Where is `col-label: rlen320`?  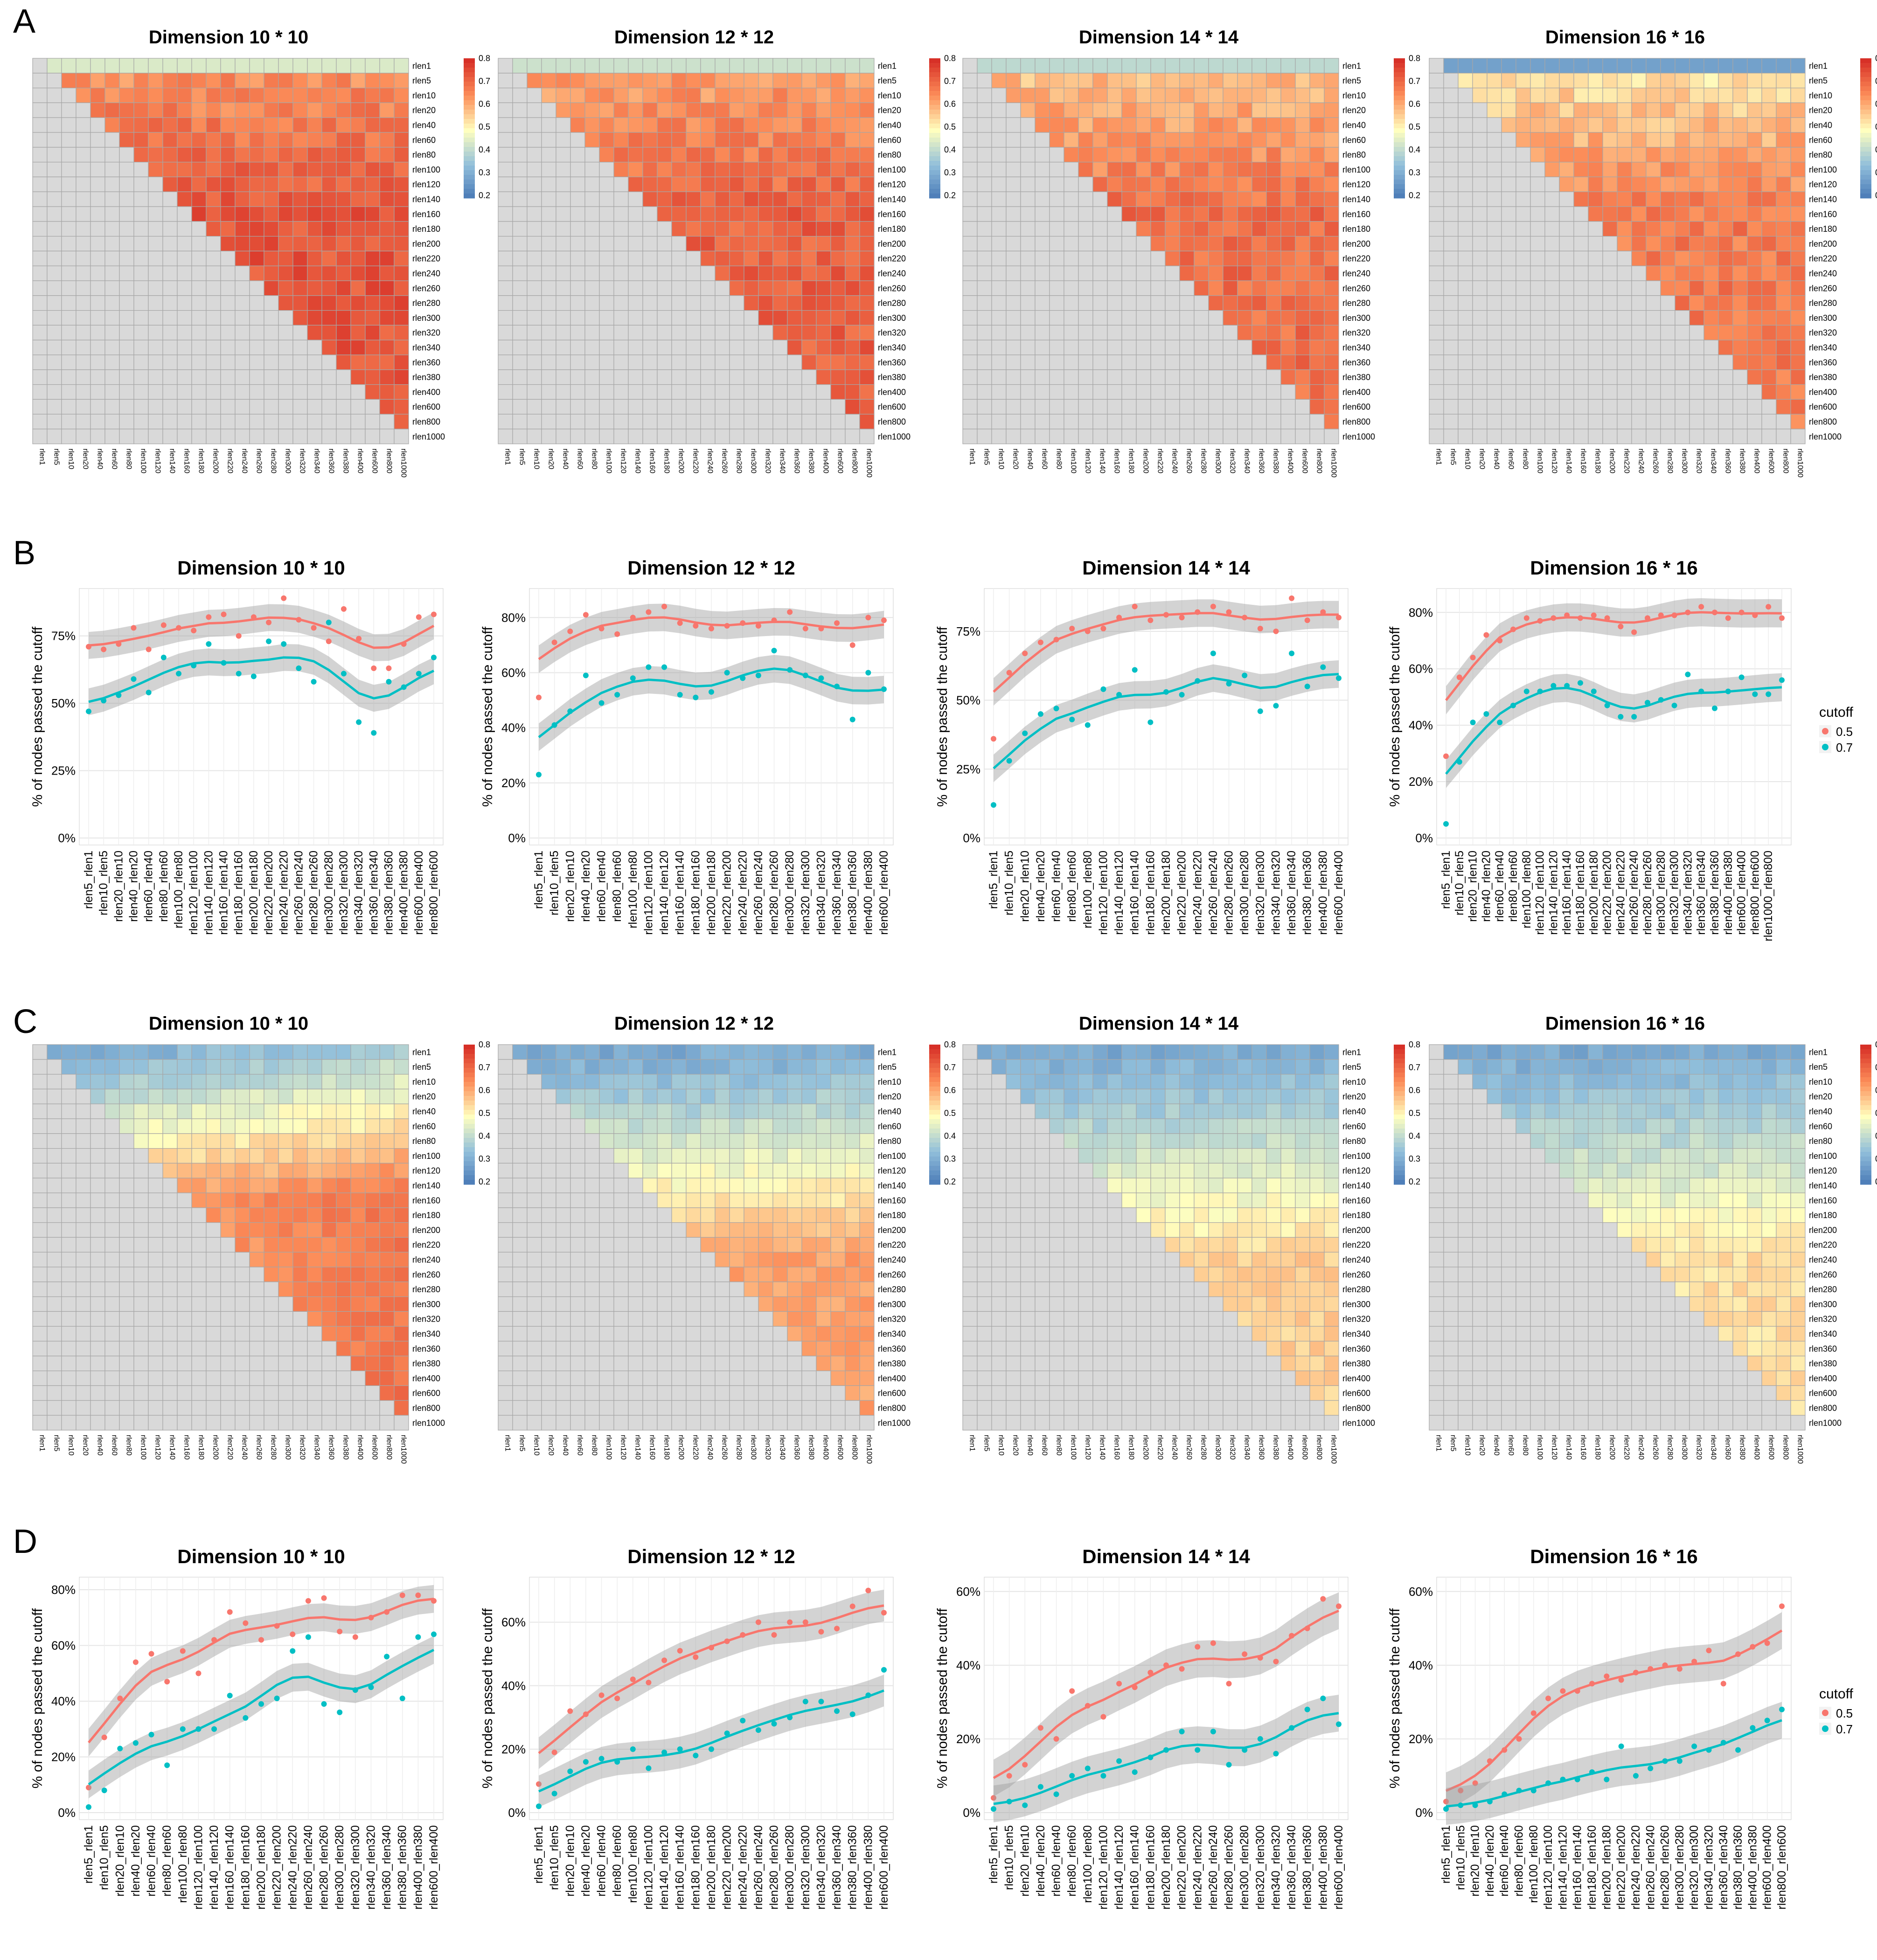 col-label: rlen320 is located at coordinates (1699, 461).